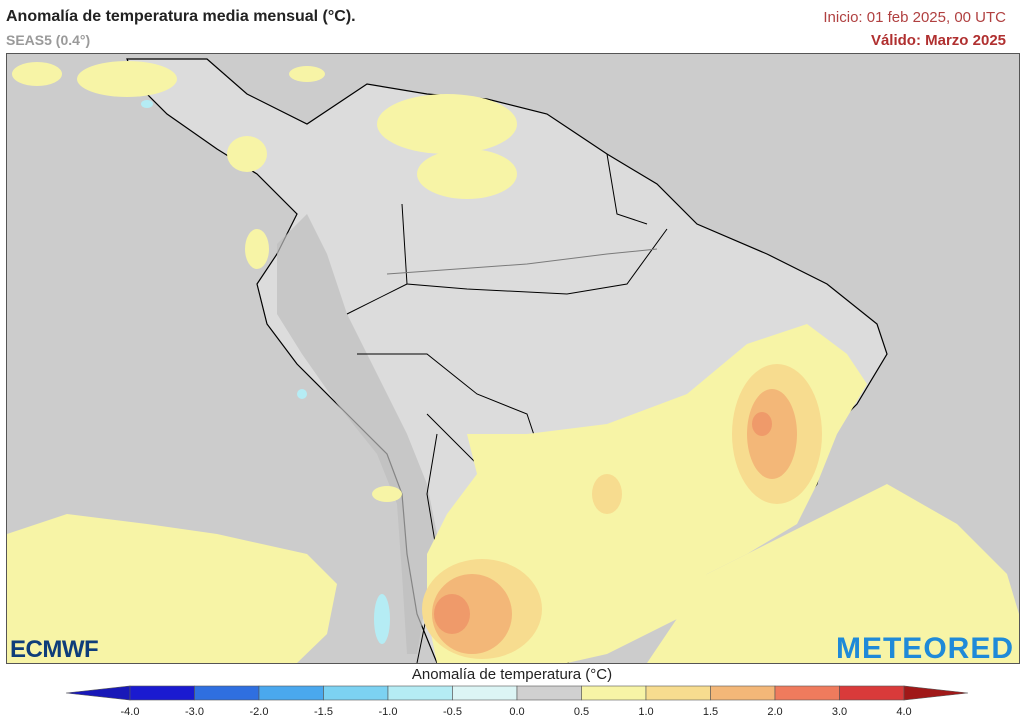 This screenshot has width=1024, height=720. Describe the element at coordinates (130, 712) in the screenshot. I see `colorbar-tick-label: -4.0` at that location.